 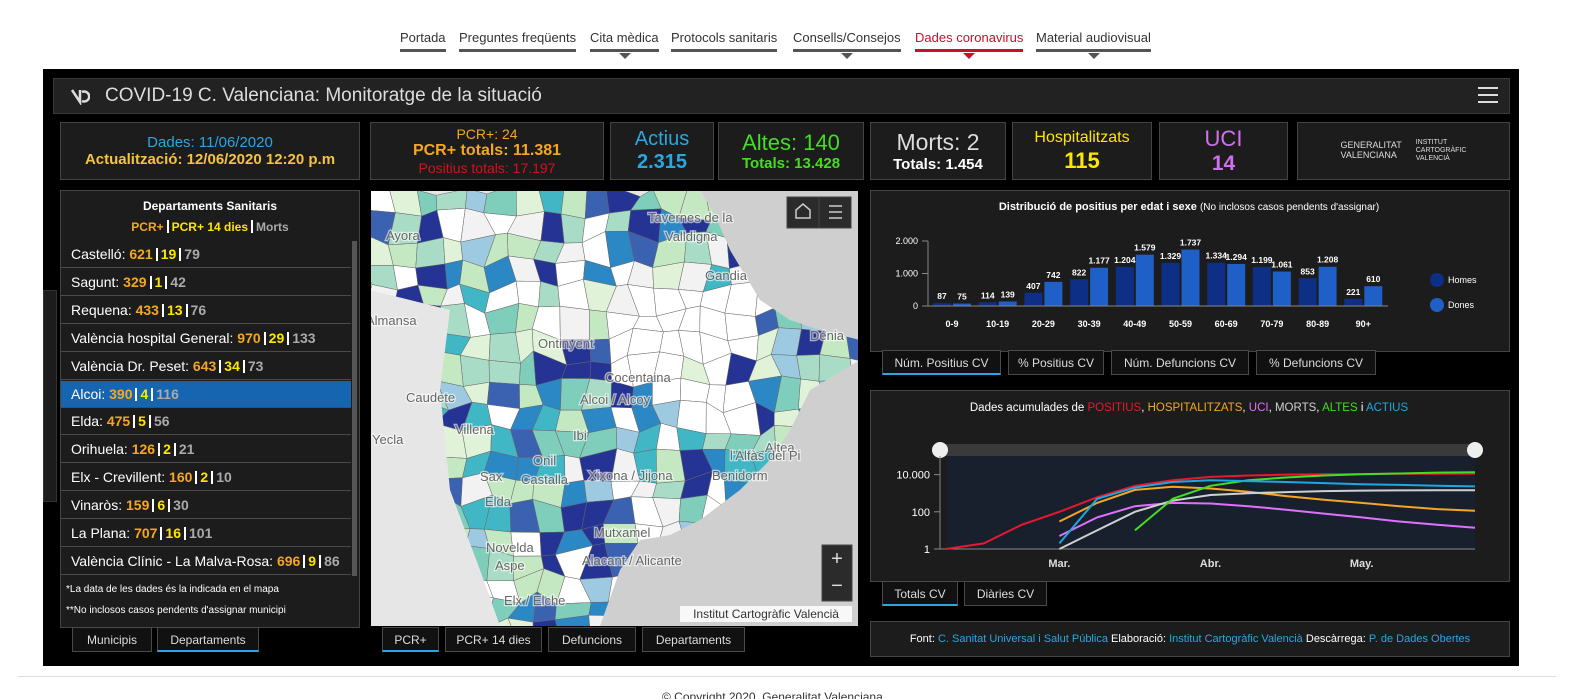 I want to click on department-row: Elx - Crevillent: 160 2 10, so click(x=206, y=478).